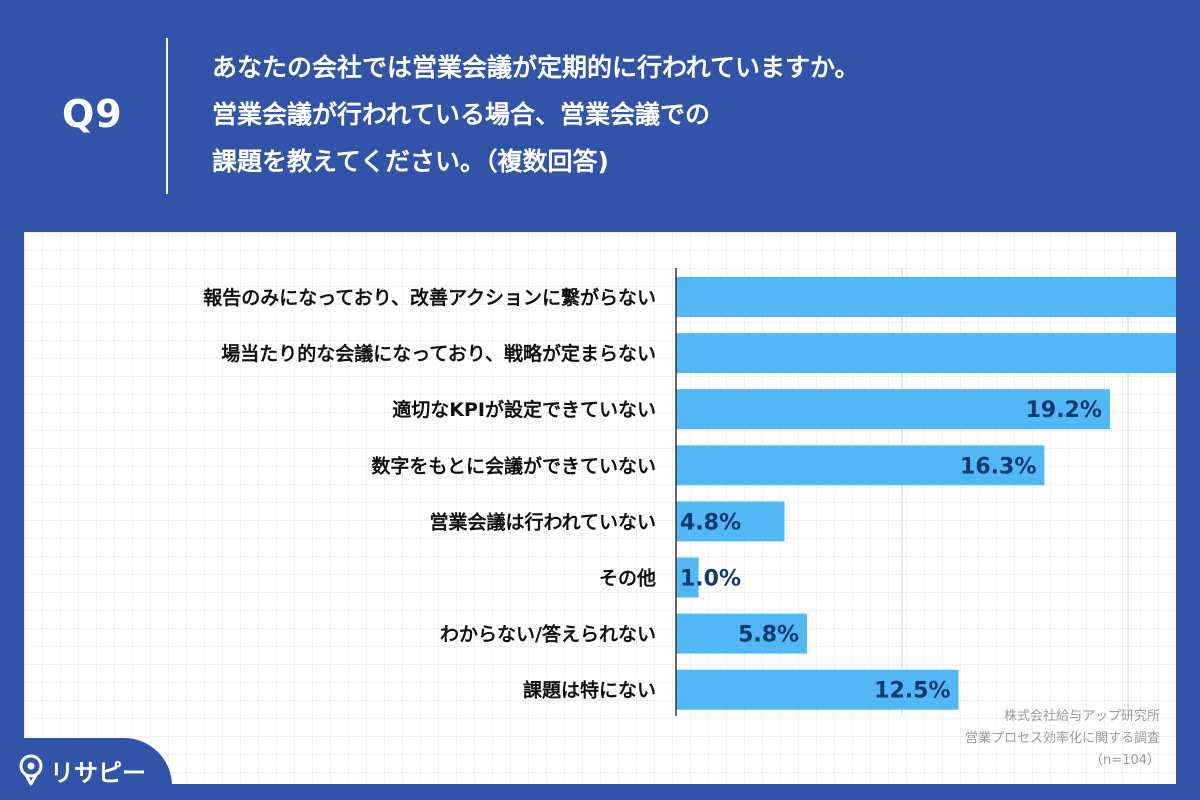 This screenshot has width=1200, height=800. I want to click on category-label: 課題は特にない, so click(589, 690).